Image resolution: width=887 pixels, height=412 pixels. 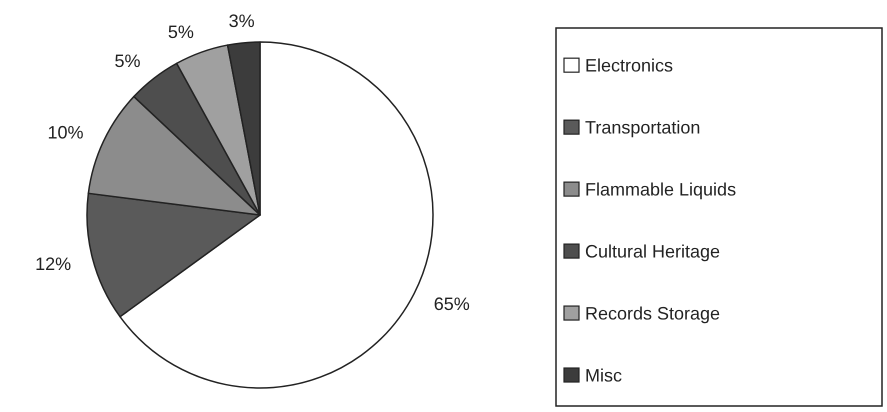 I want to click on legend-label: Electronics, so click(x=629, y=65).